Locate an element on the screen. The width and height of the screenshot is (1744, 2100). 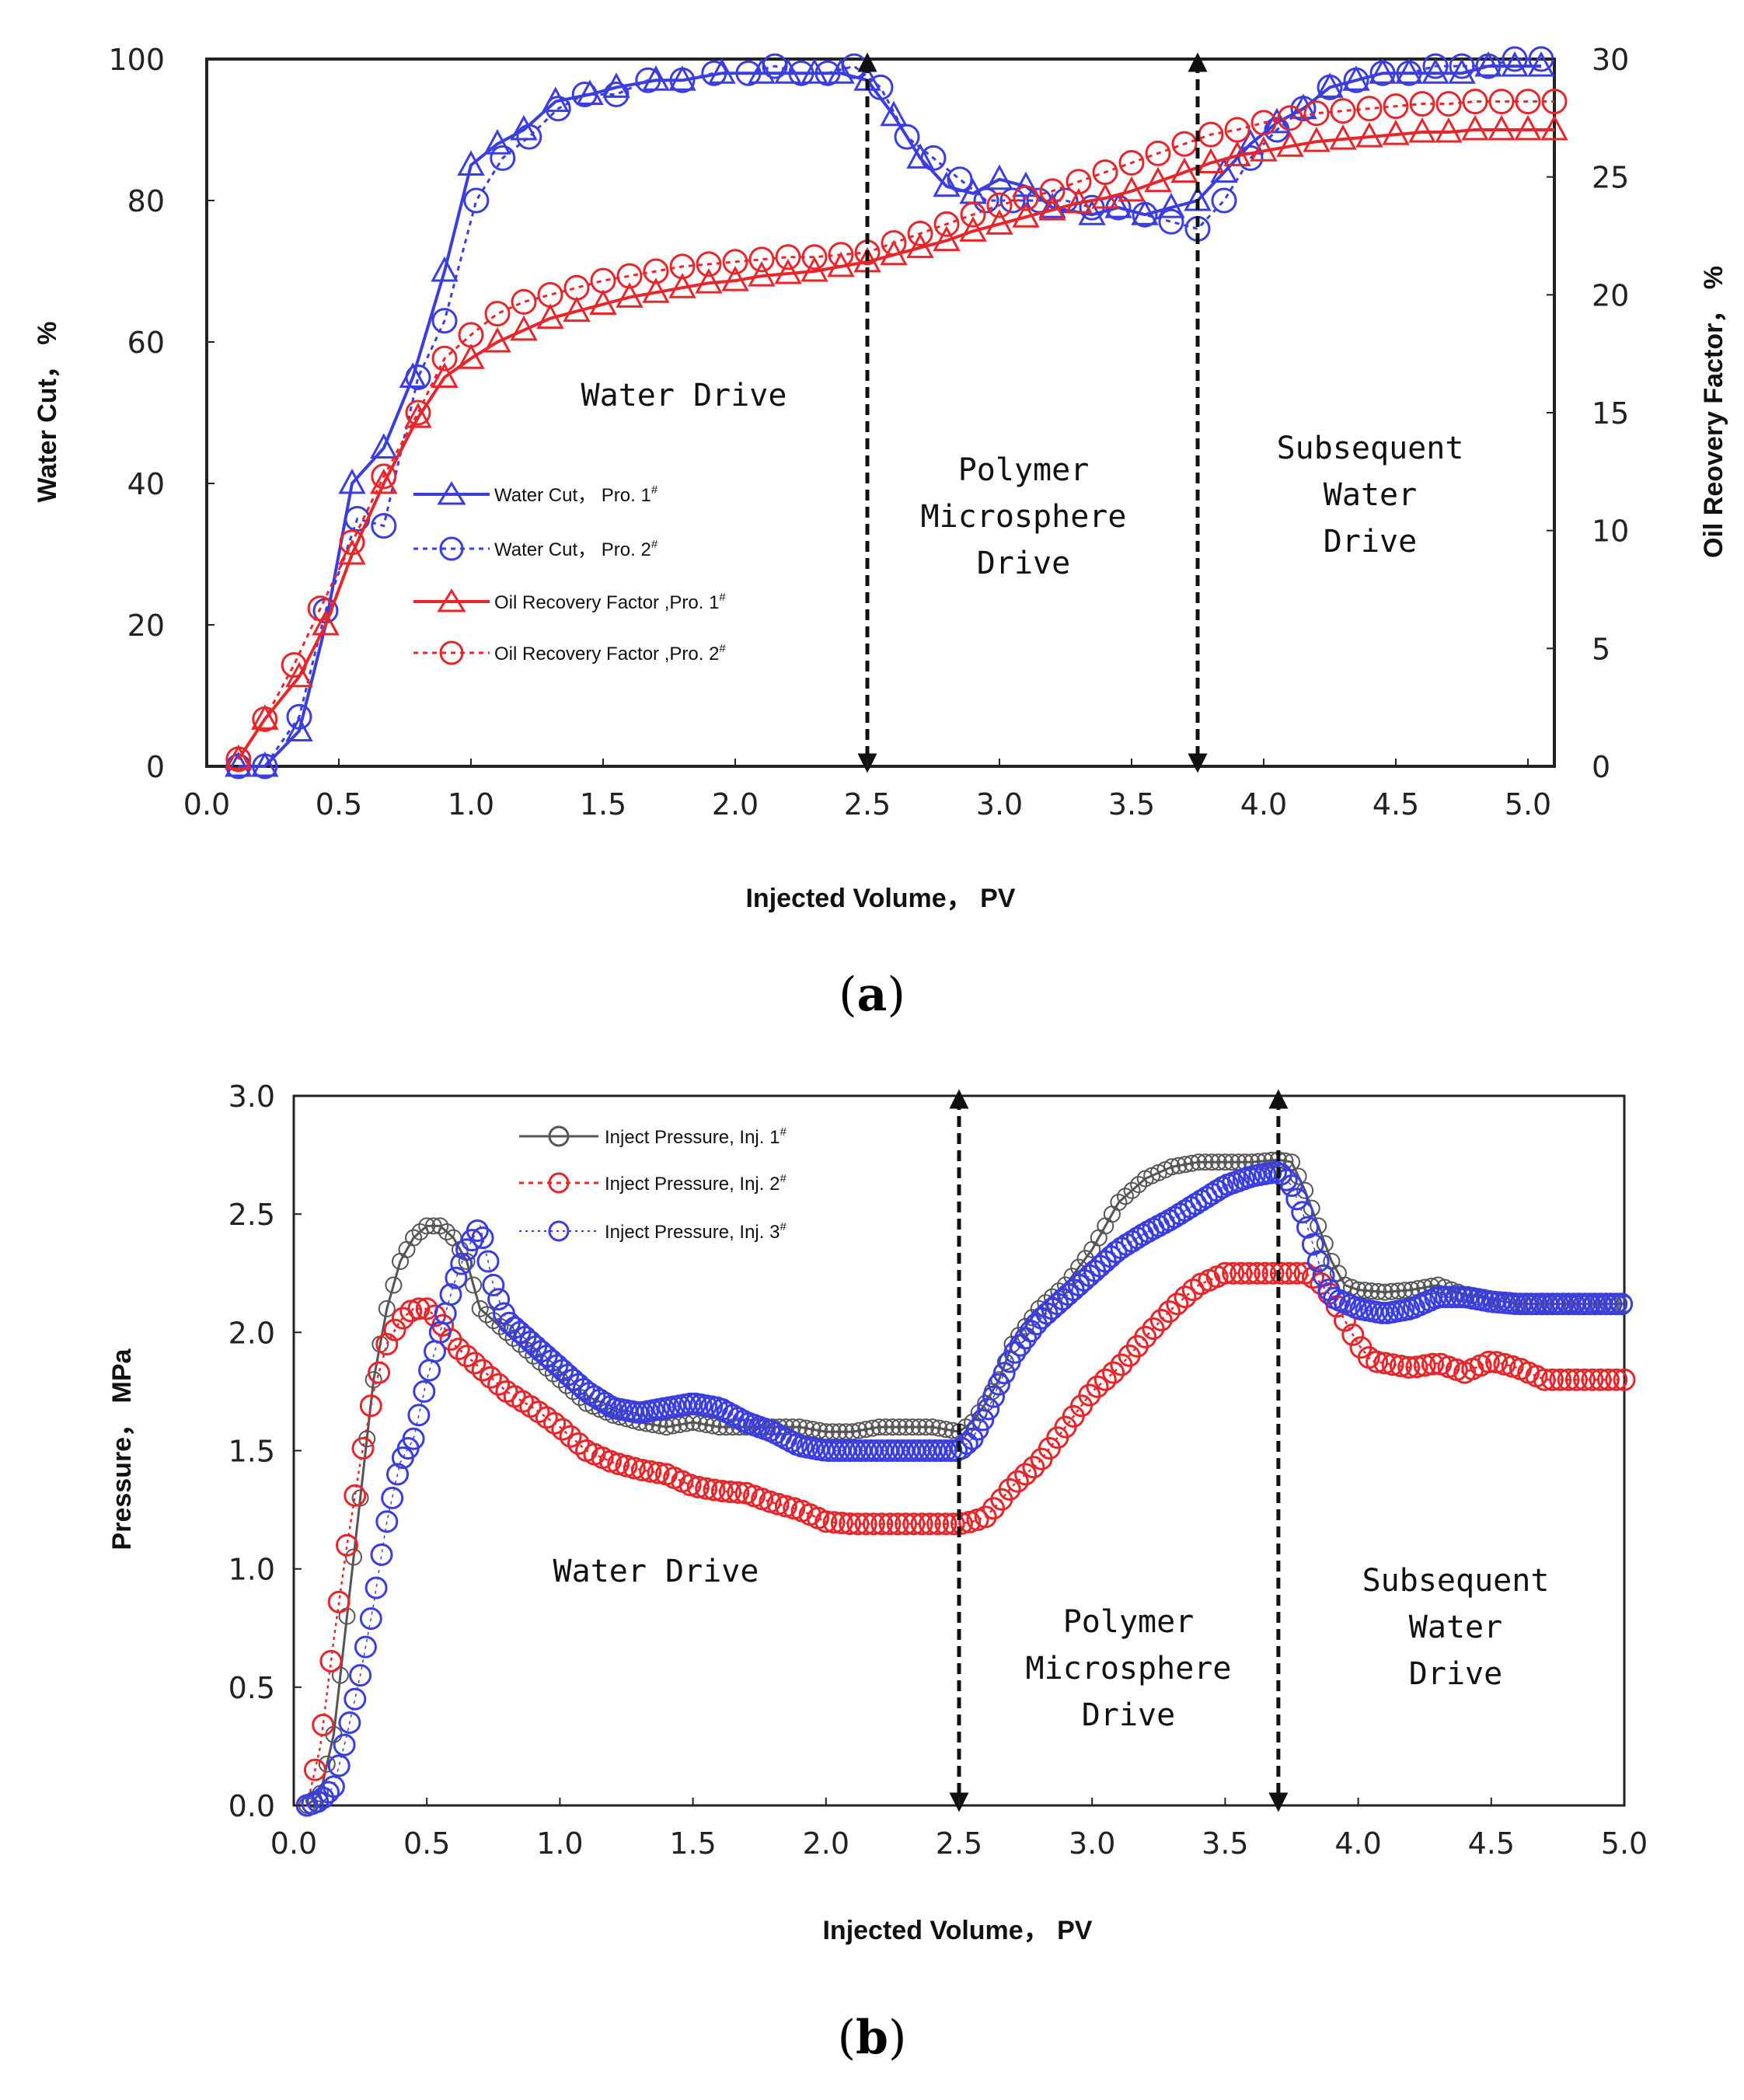
legend-label: Inject Pressure, Inj. 3# is located at coordinates (696, 1231).